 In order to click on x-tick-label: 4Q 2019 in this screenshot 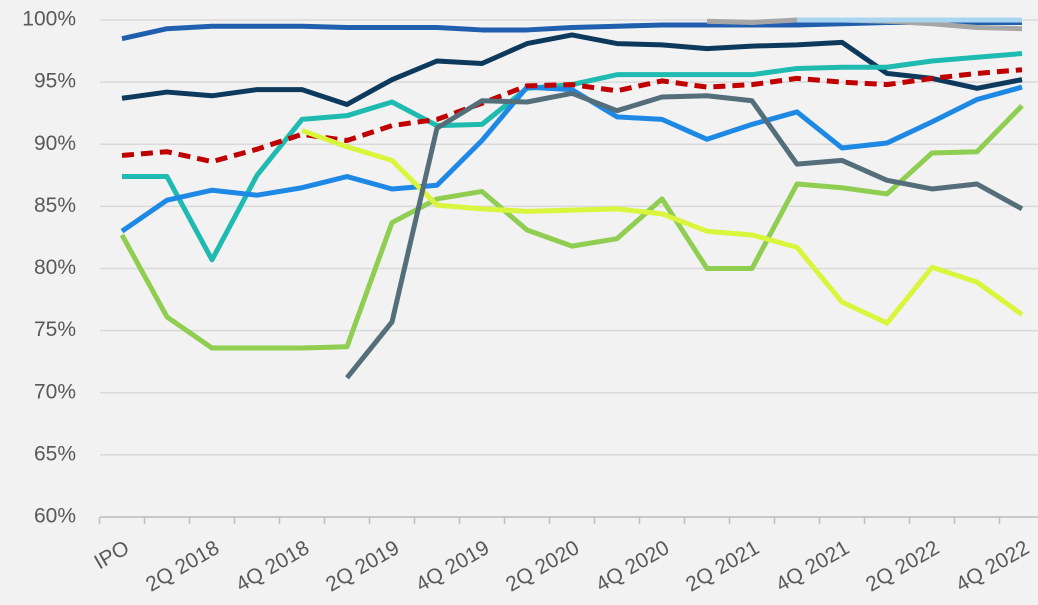, I will do `click(452, 566)`.